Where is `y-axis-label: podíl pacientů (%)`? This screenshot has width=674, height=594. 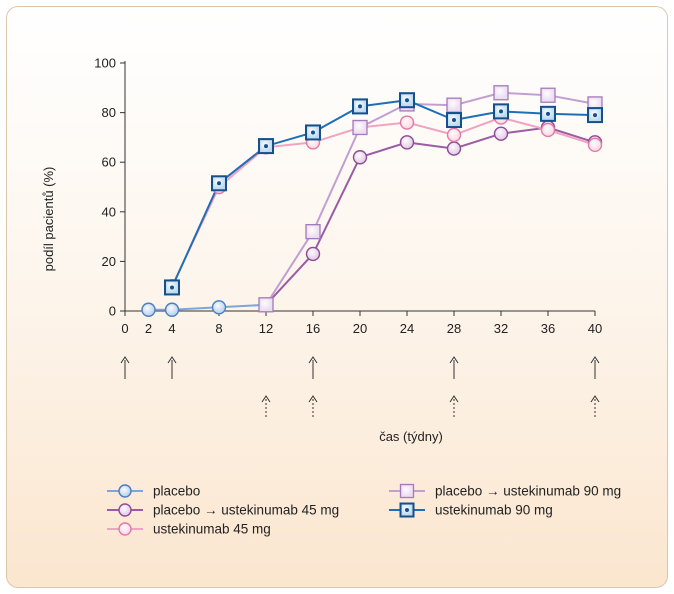 y-axis-label: podíl pacientů (%) is located at coordinates (48, 219).